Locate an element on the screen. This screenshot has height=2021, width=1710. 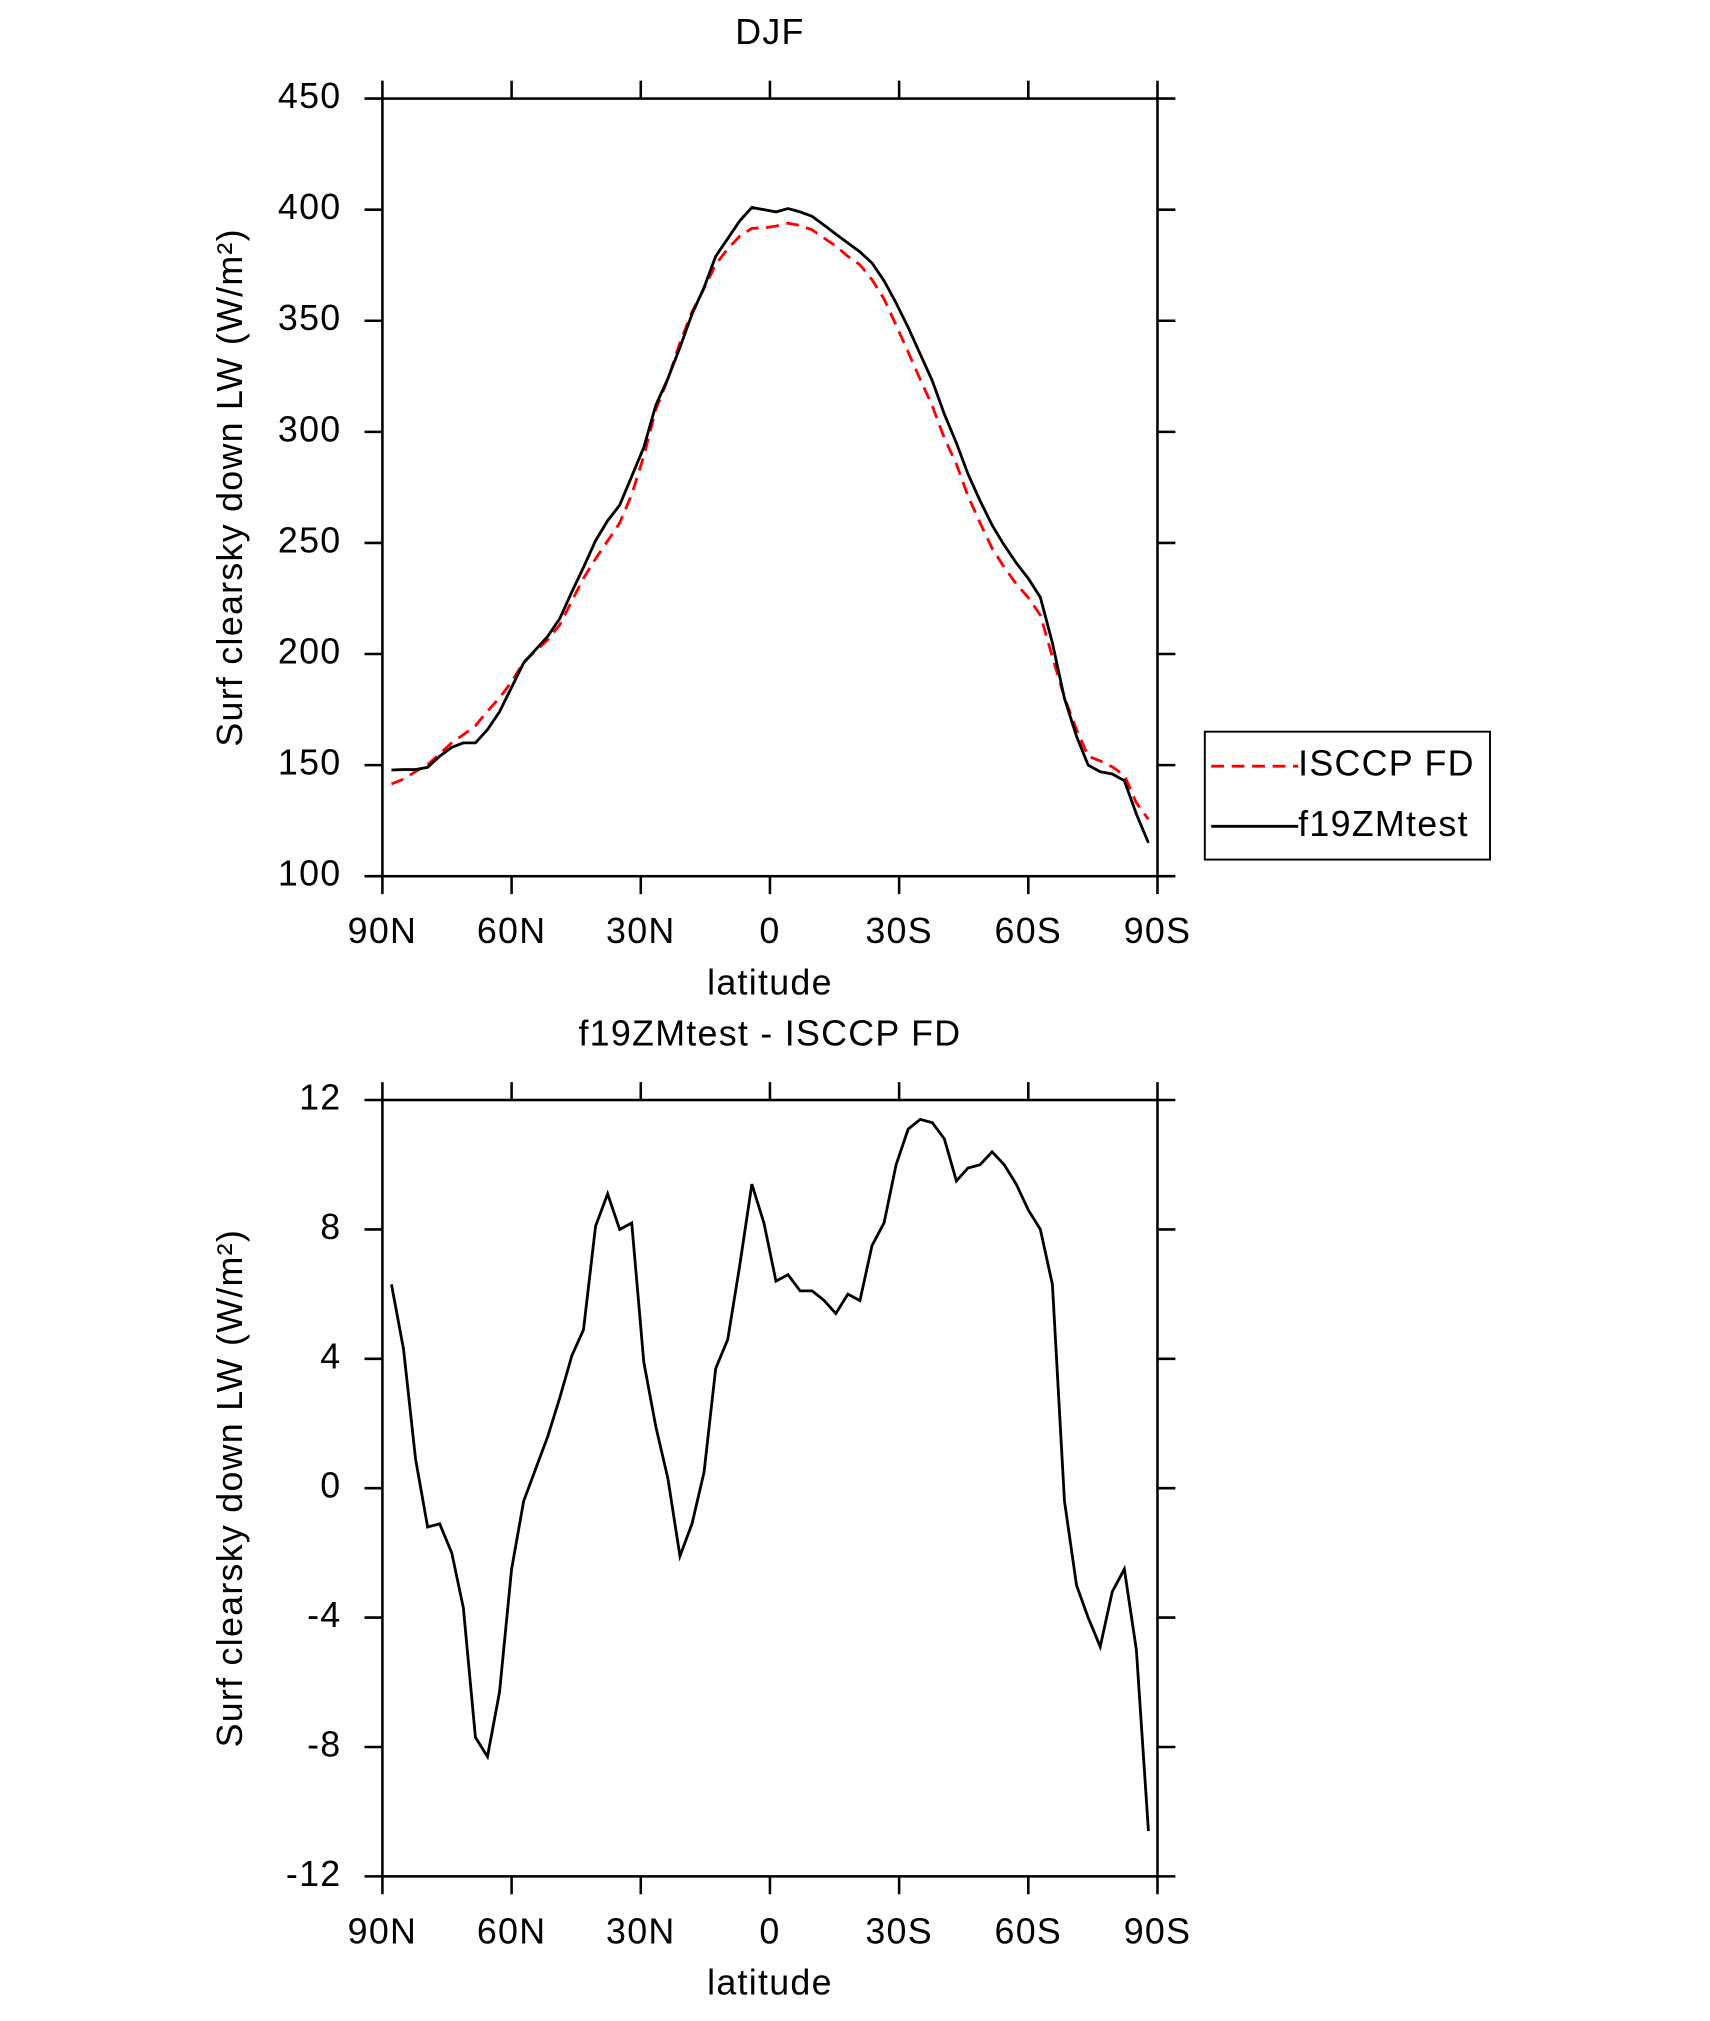
legend-label: f19ZMtest is located at coordinates (1383, 824).